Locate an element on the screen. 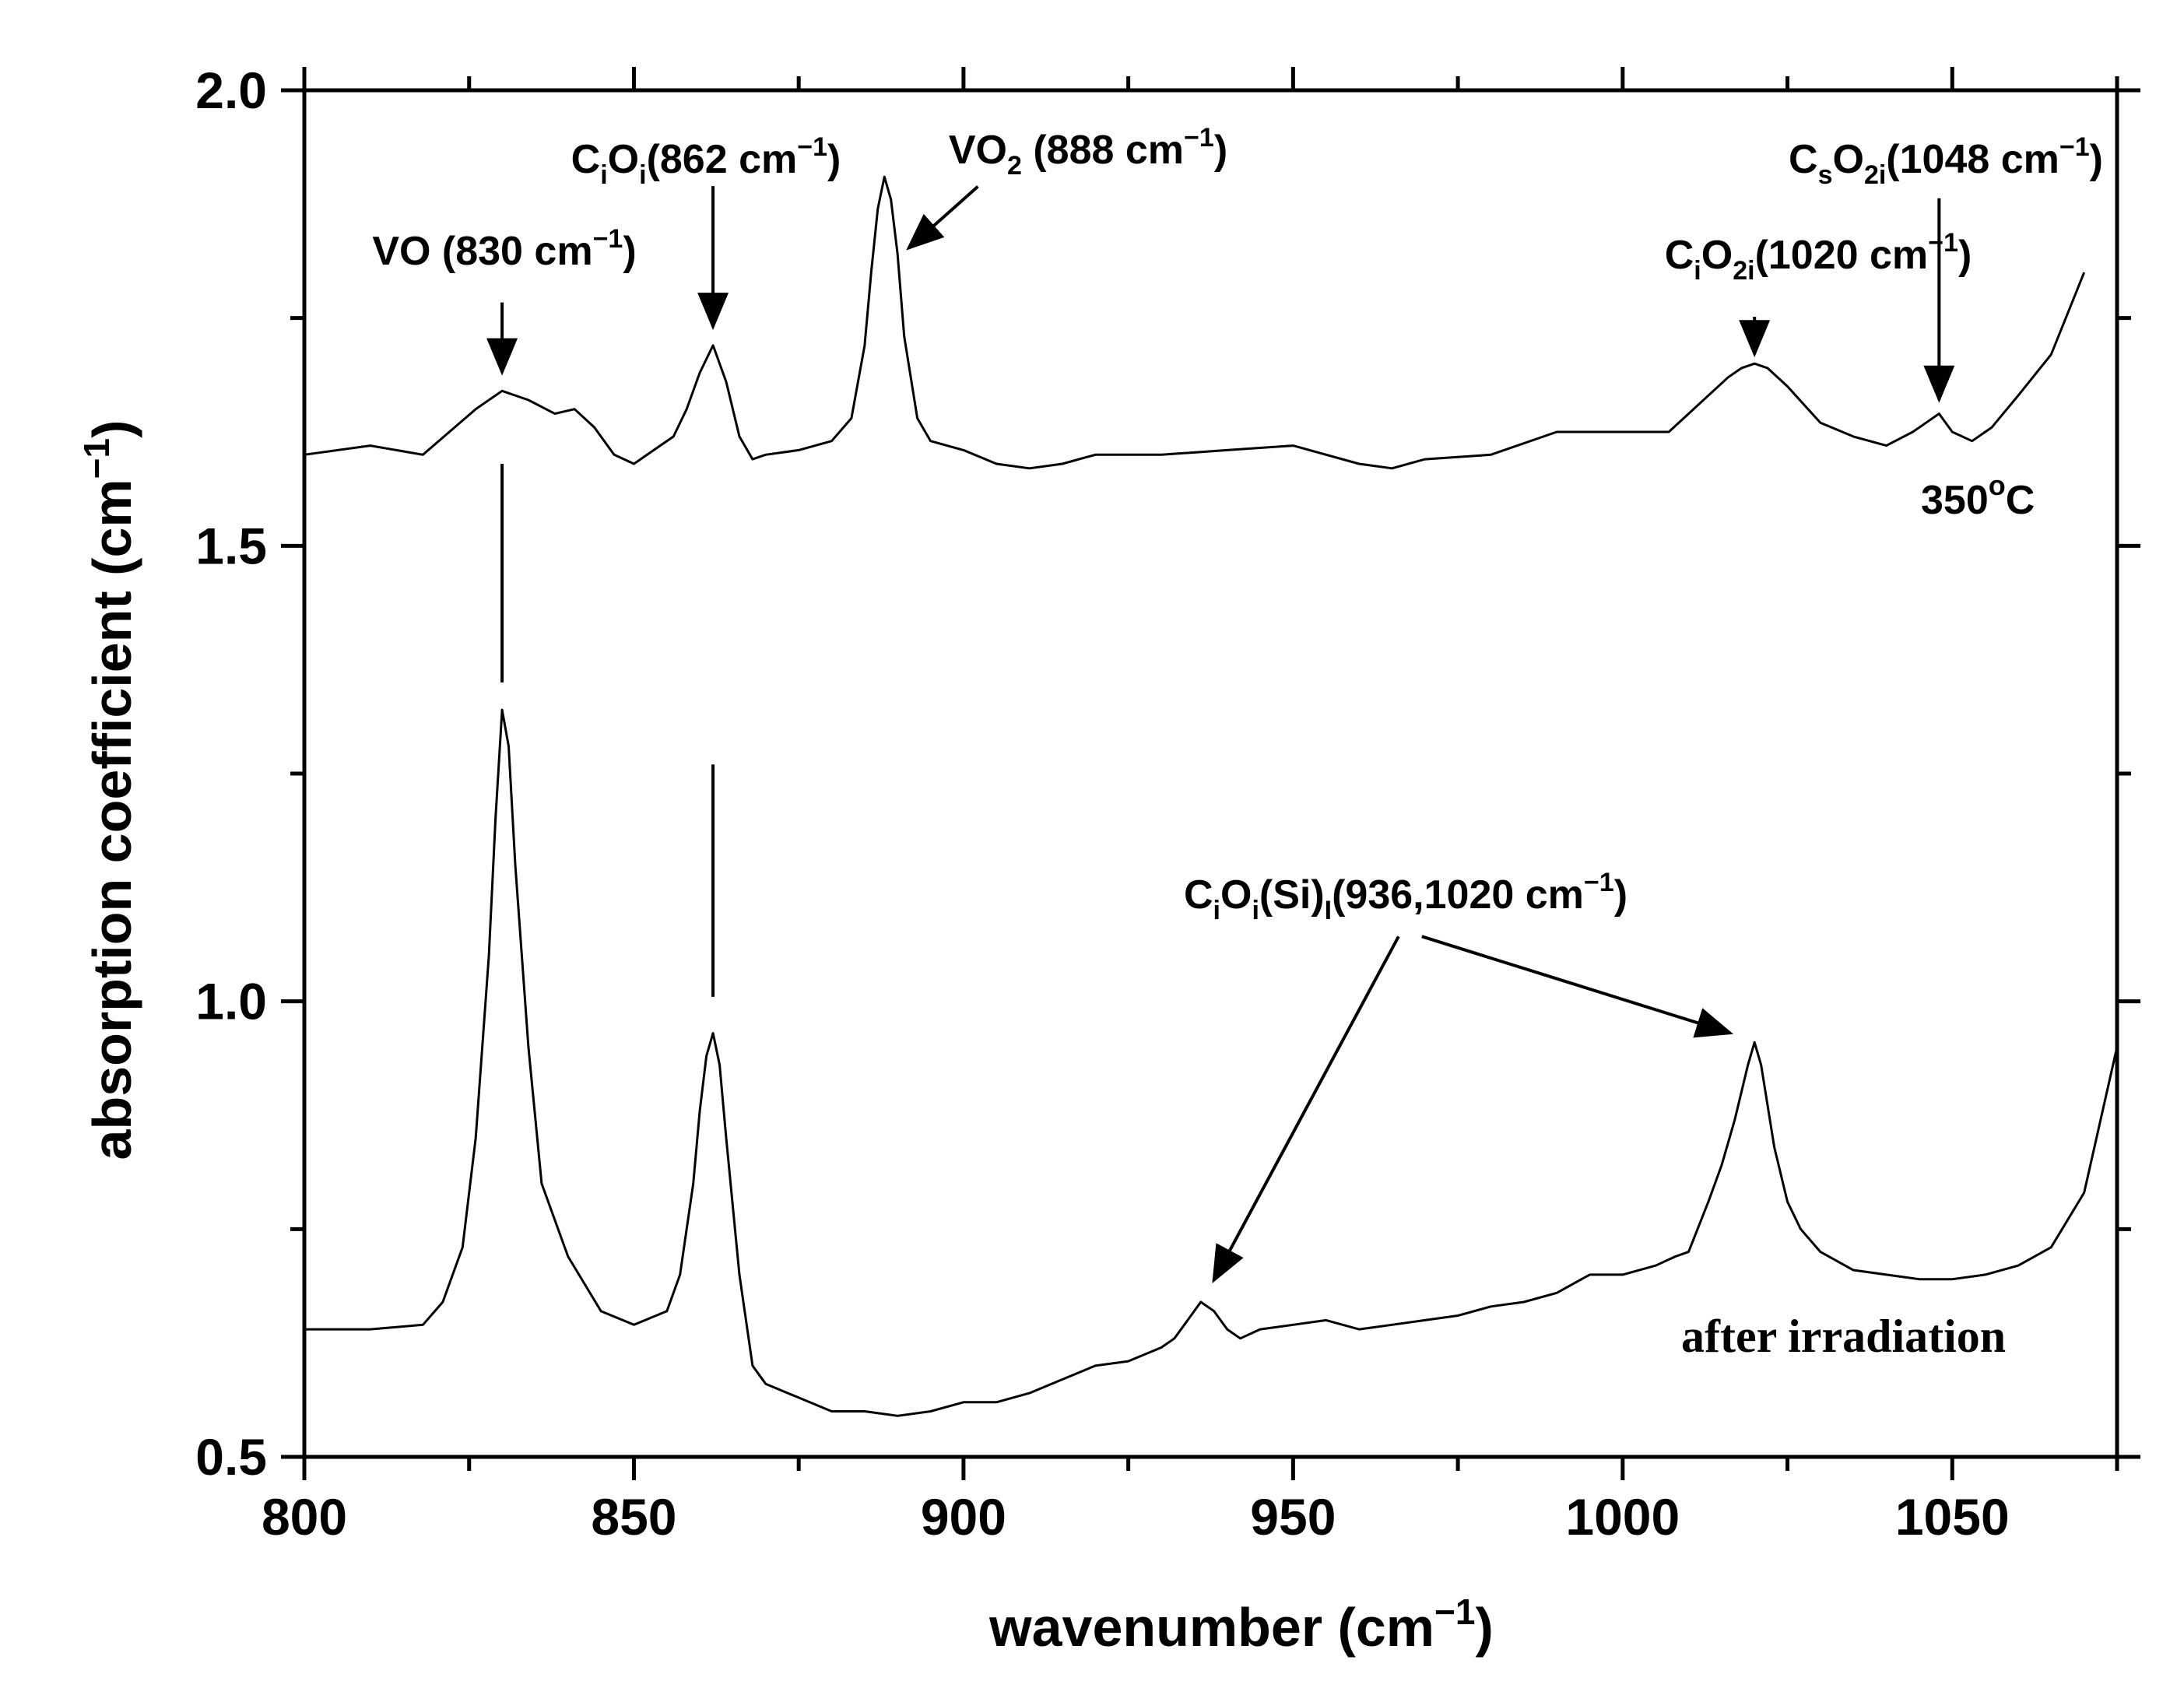 The width and height of the screenshot is (2184, 1681). x-tick-label: 950 is located at coordinates (1293, 1517).